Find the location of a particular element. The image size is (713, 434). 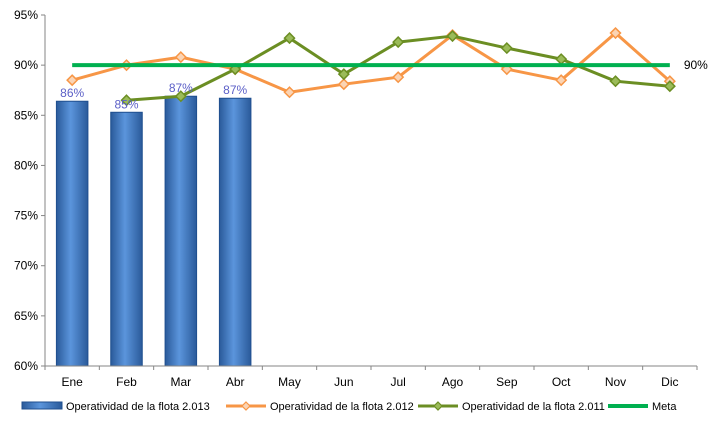

x-tick-label: Feb is located at coordinates (126, 382).